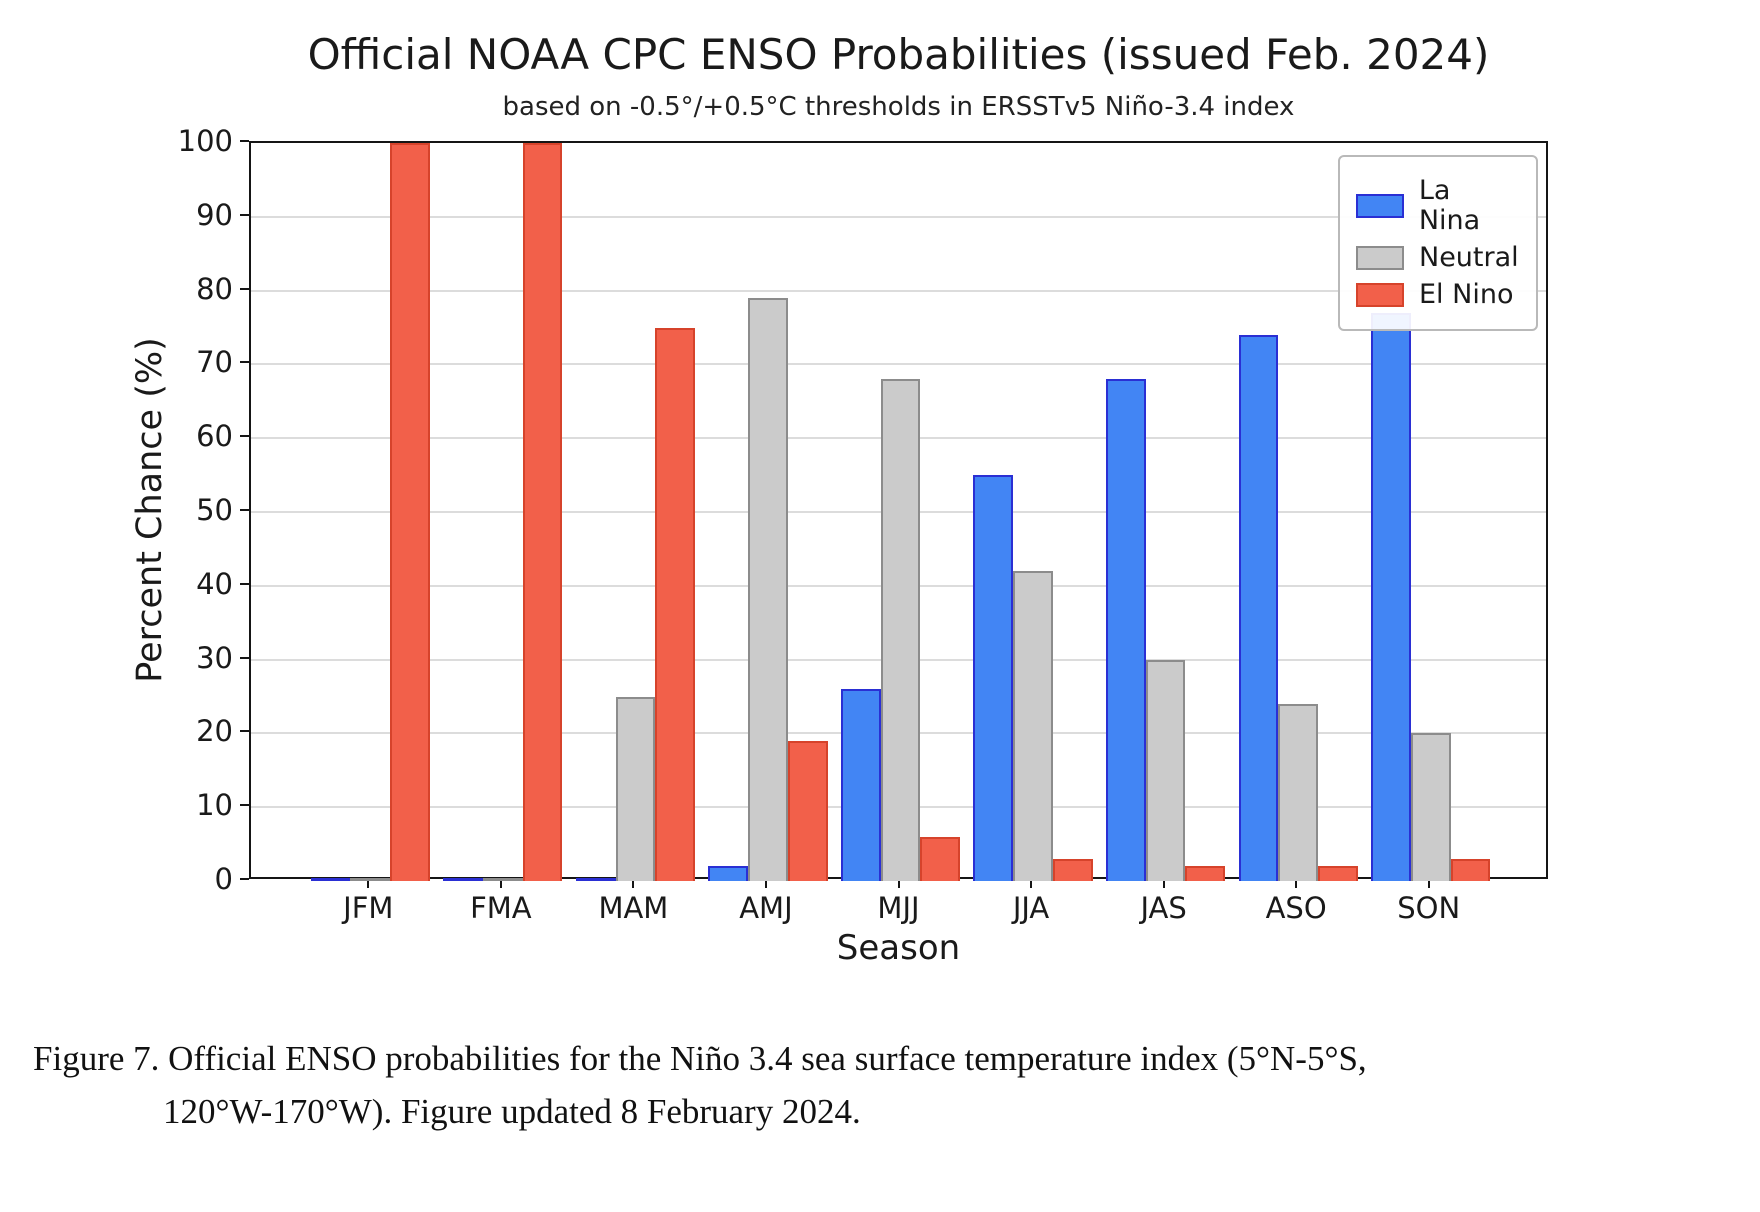 The width and height of the screenshot is (1760, 1212). What do you see at coordinates (993, 678) in the screenshot?
I see `bar-la-nina-jja` at bounding box center [993, 678].